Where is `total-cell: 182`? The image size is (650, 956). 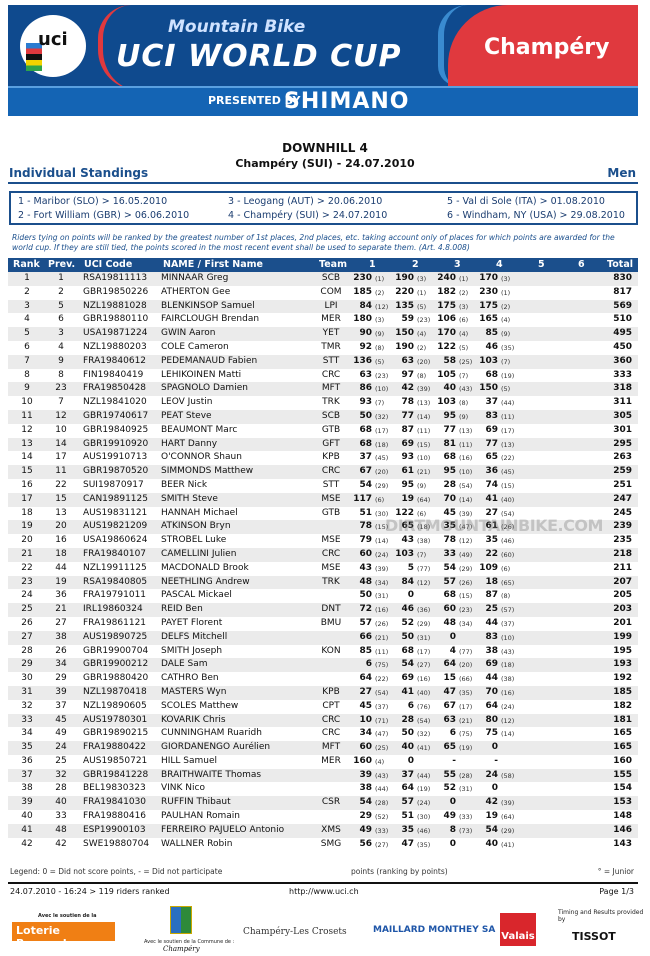 total-cell: 182 is located at coordinates (622, 705).